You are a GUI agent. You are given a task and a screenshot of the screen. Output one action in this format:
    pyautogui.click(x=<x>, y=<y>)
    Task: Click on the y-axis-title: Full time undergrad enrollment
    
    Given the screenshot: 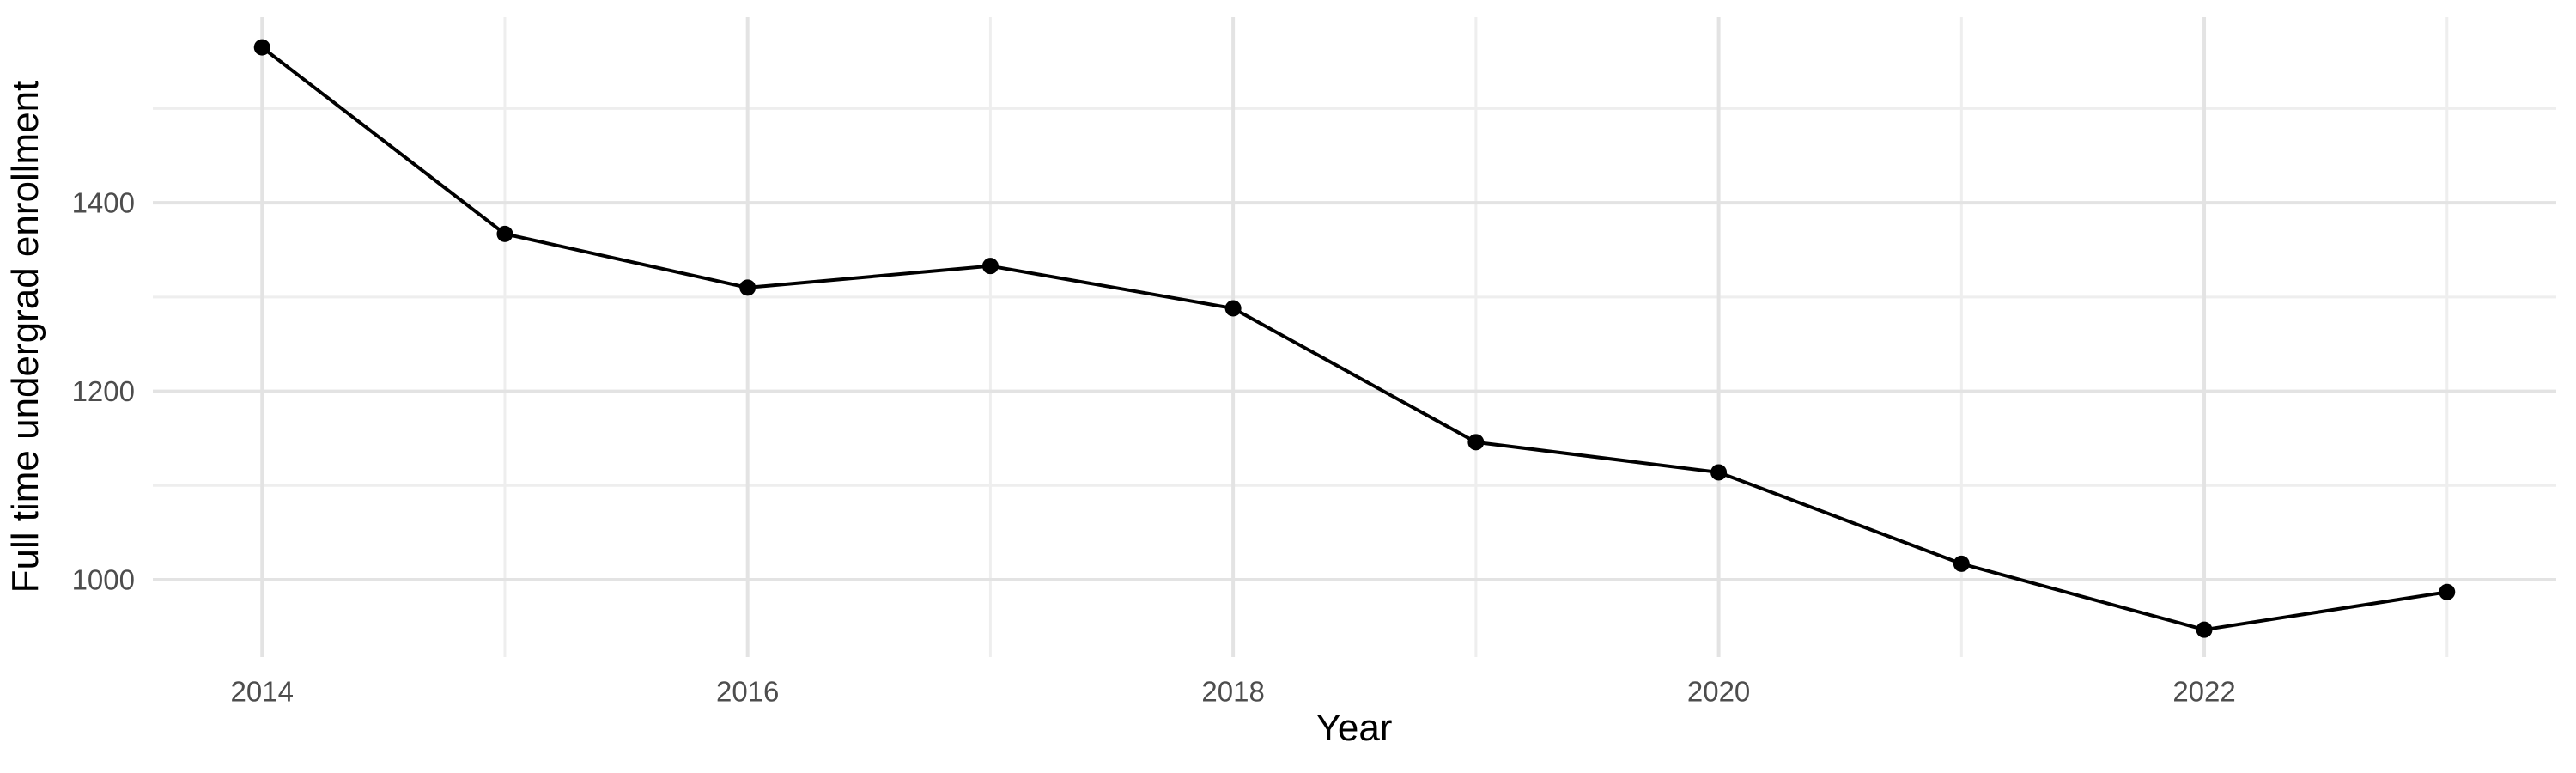 What is the action you would take?
    pyautogui.click(x=25, y=337)
    